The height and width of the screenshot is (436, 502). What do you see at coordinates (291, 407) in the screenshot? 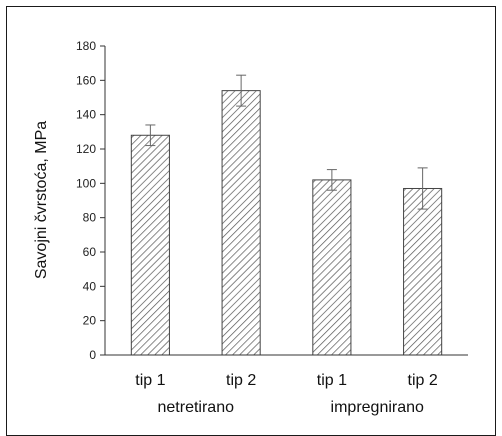
I see `group-labels: netretirano impregnirano` at bounding box center [291, 407].